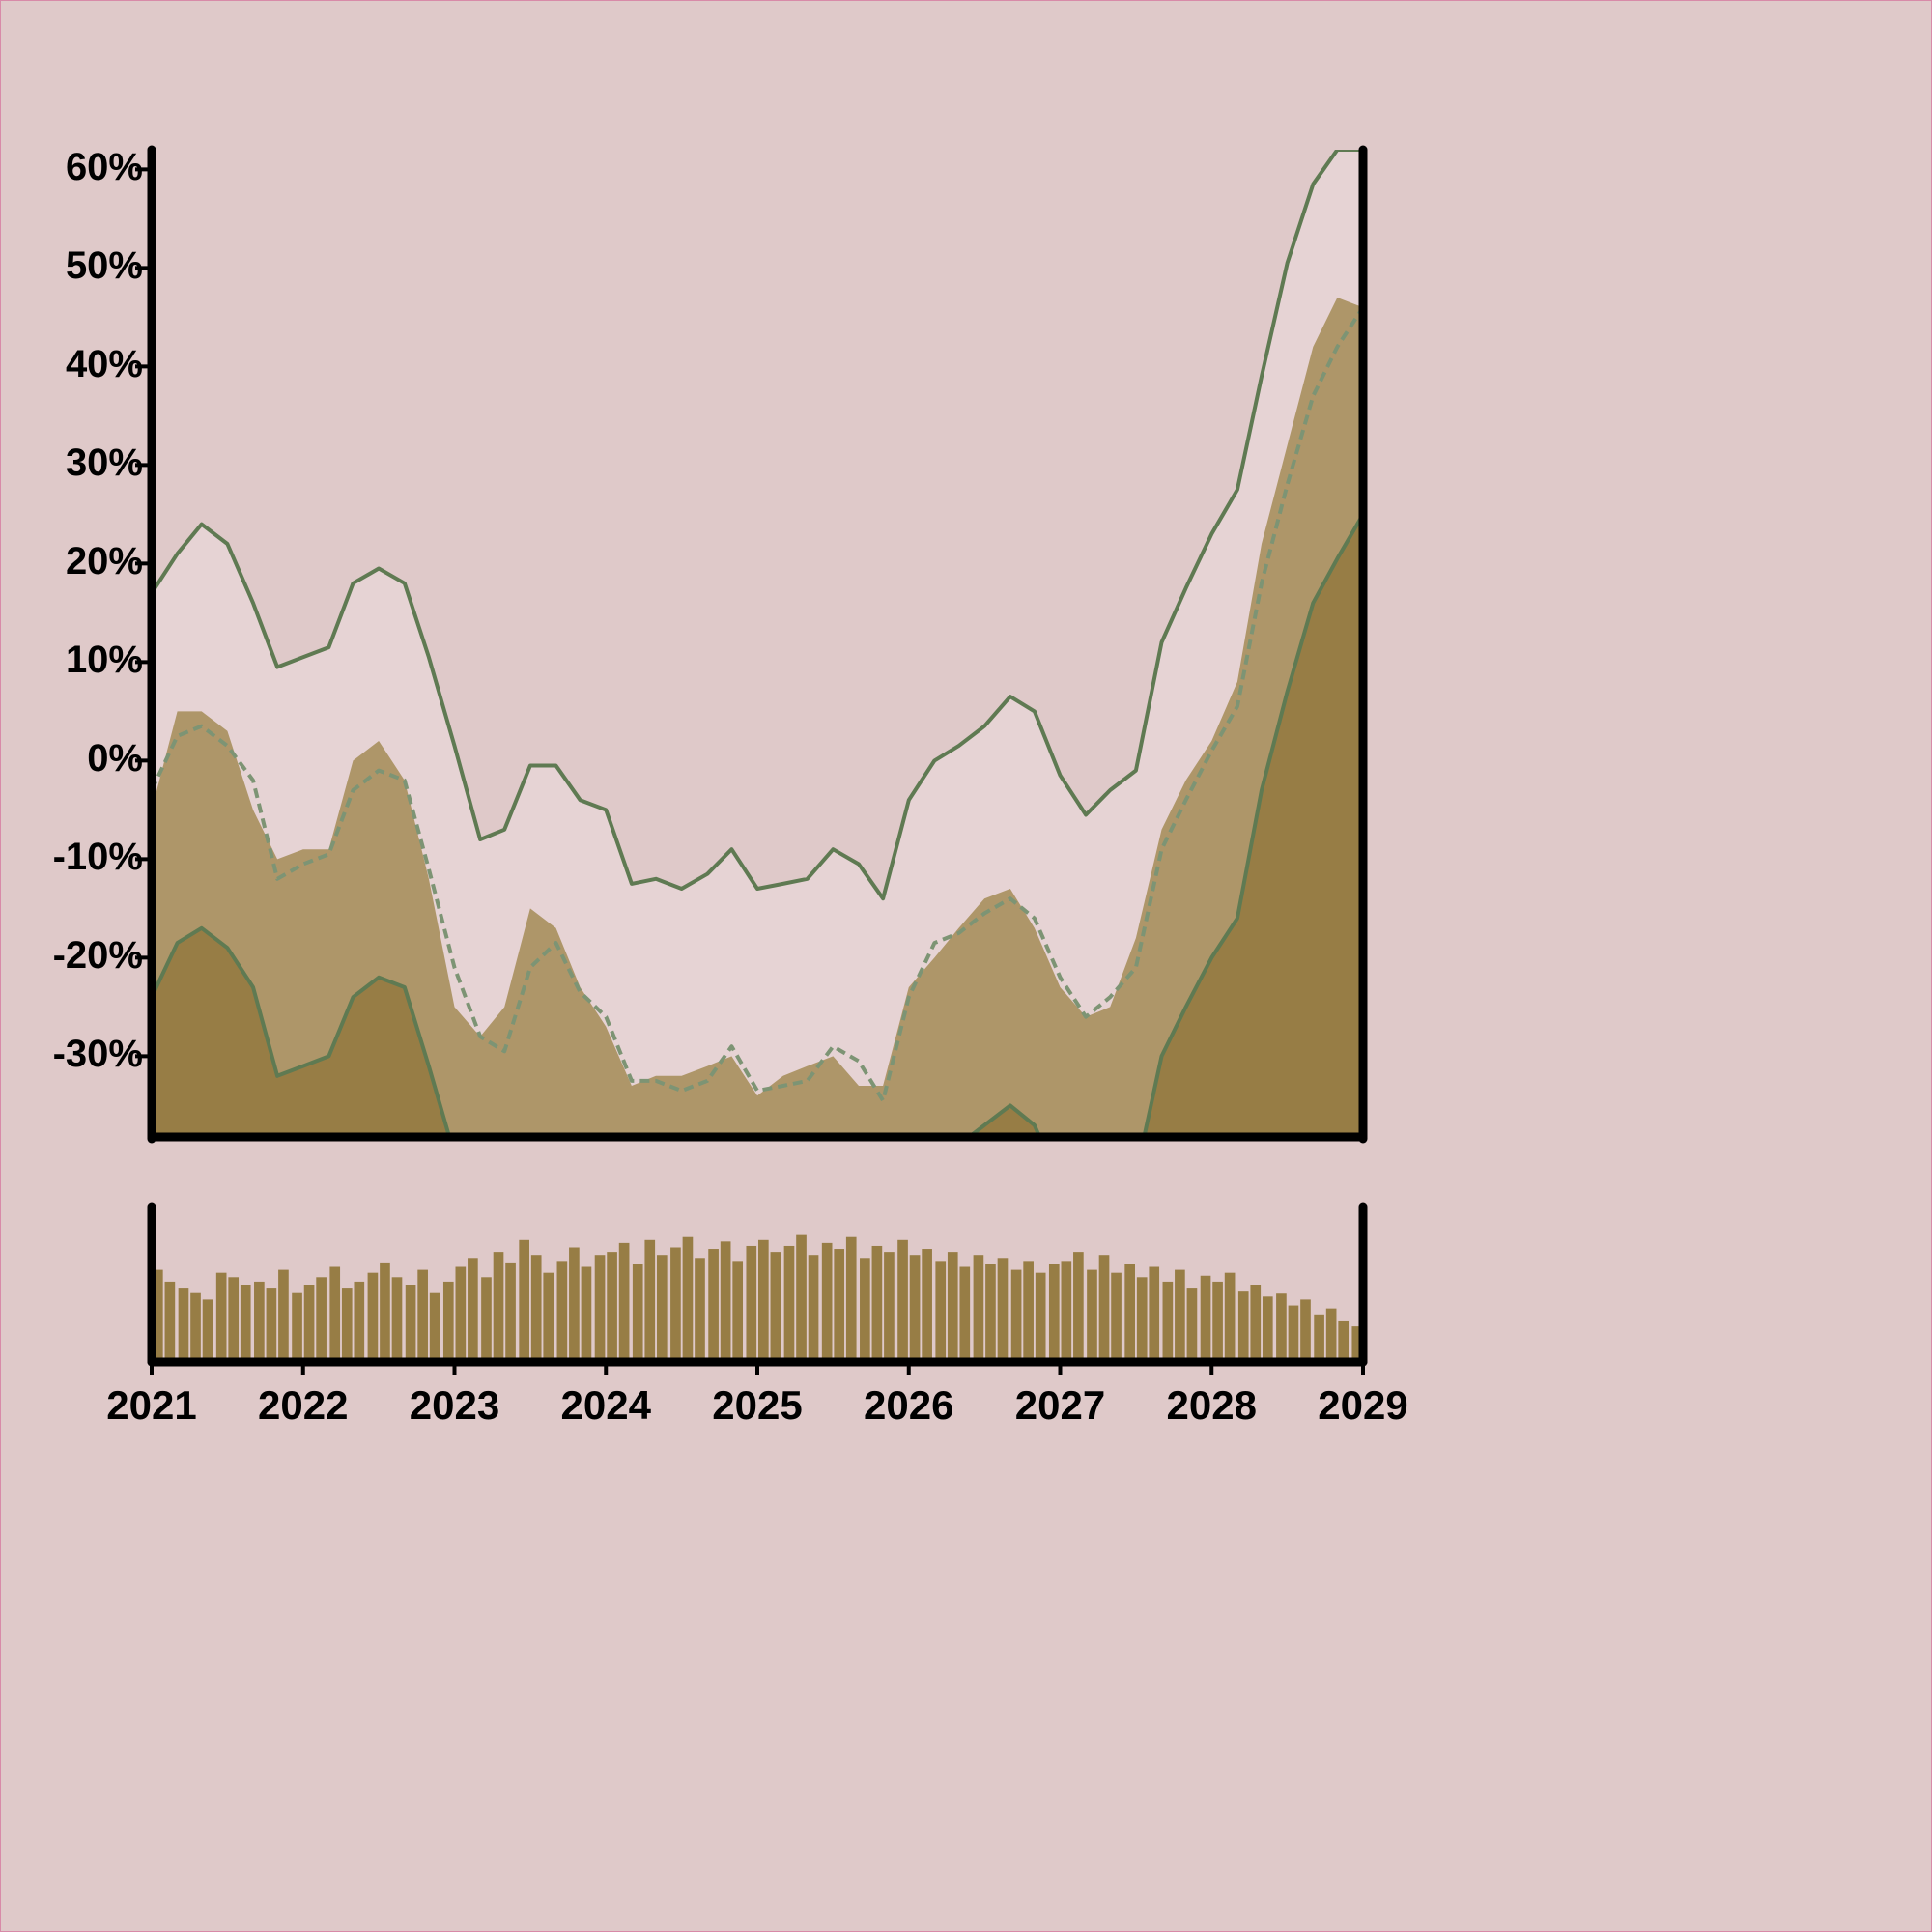  Describe the element at coordinates (1212, 1405) in the screenshot. I see `x-tick-label: 2028` at that location.